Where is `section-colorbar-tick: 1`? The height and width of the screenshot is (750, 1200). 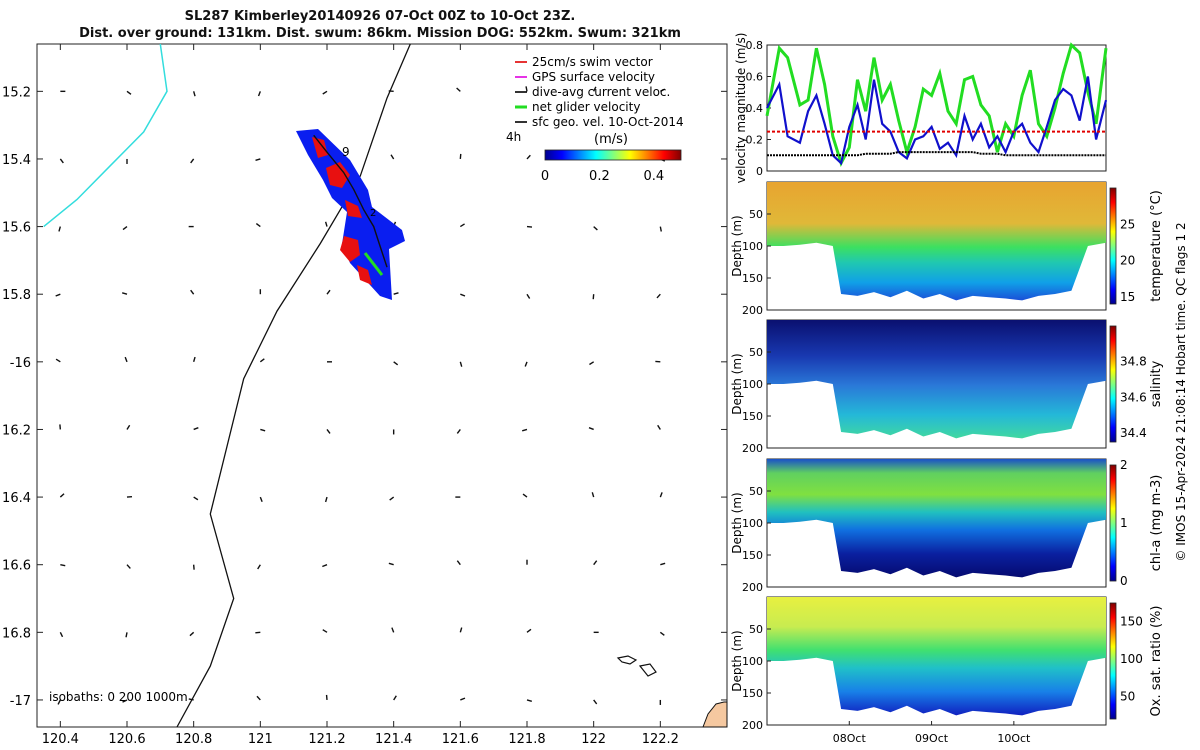
section-colorbar-tick: 1 is located at coordinates (1124, 523).